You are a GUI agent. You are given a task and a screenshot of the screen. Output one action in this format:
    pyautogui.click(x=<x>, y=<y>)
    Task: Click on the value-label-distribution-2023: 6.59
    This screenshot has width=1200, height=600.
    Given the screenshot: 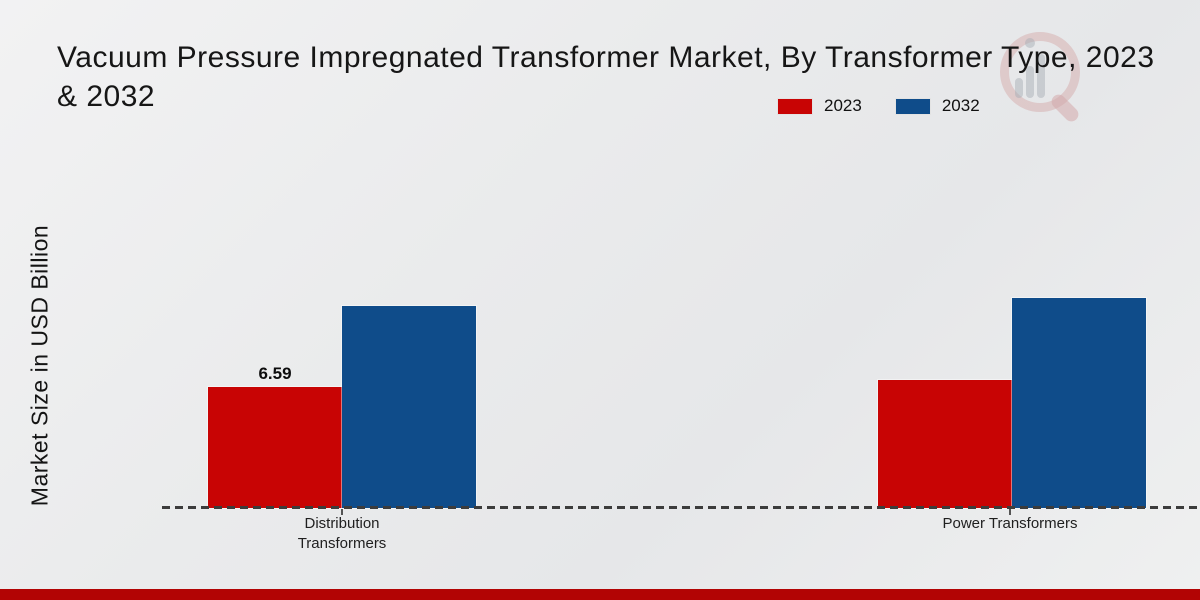 What is the action you would take?
    pyautogui.click(x=275, y=373)
    